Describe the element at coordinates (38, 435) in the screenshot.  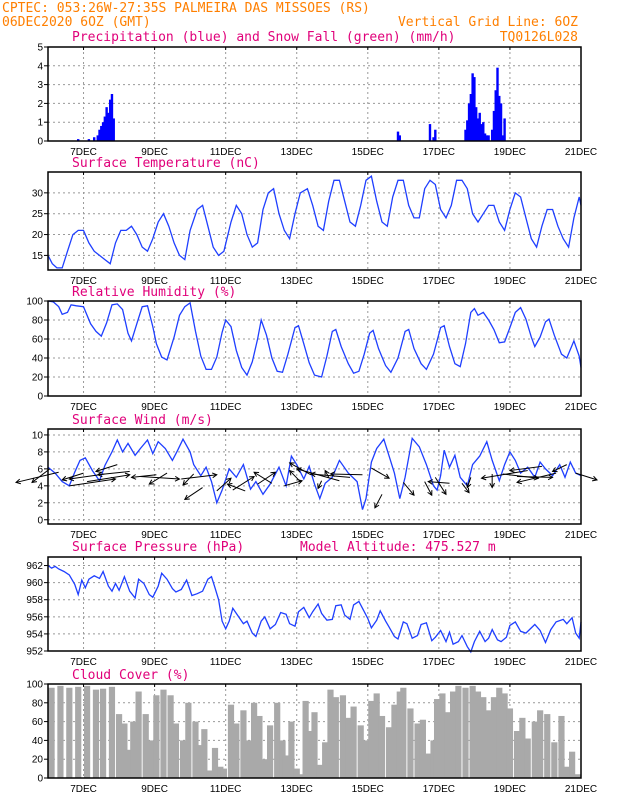
I see `y-tick-label: 10` at that location.